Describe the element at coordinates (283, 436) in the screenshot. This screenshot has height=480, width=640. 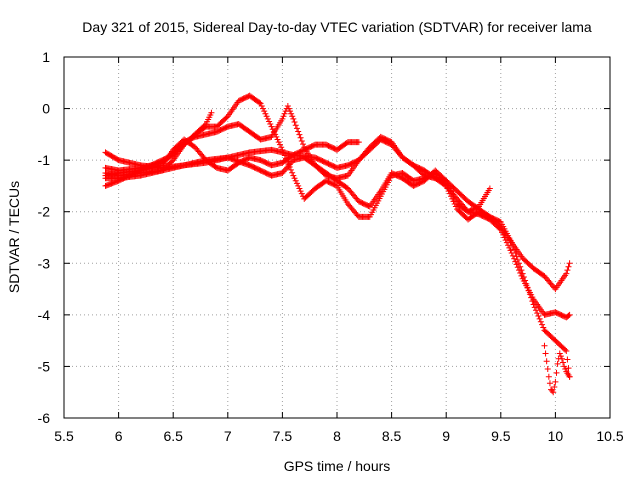
I see `x-tick-label: 7.5` at that location.